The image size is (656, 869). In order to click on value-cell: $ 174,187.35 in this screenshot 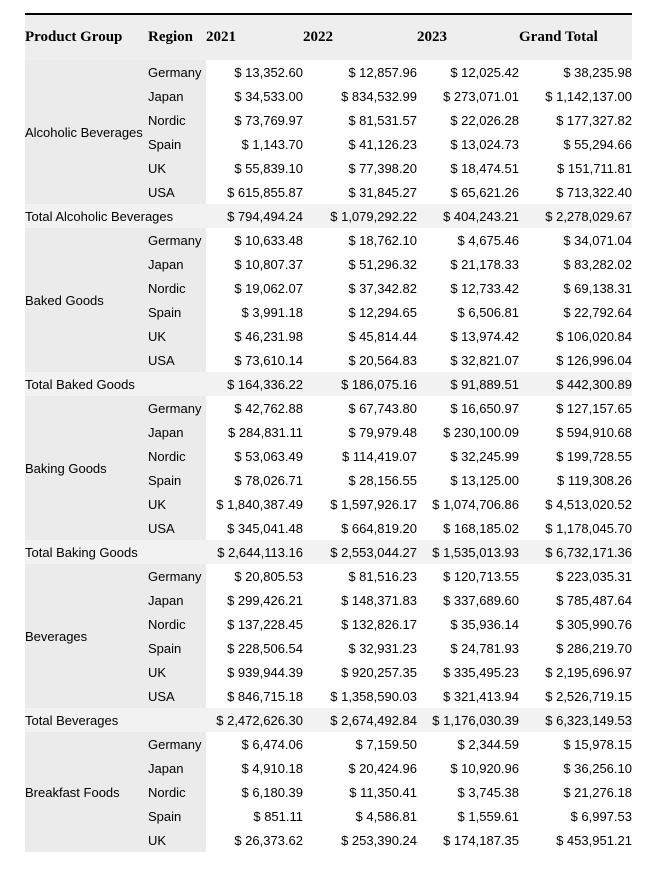, I will do `click(468, 840)`.